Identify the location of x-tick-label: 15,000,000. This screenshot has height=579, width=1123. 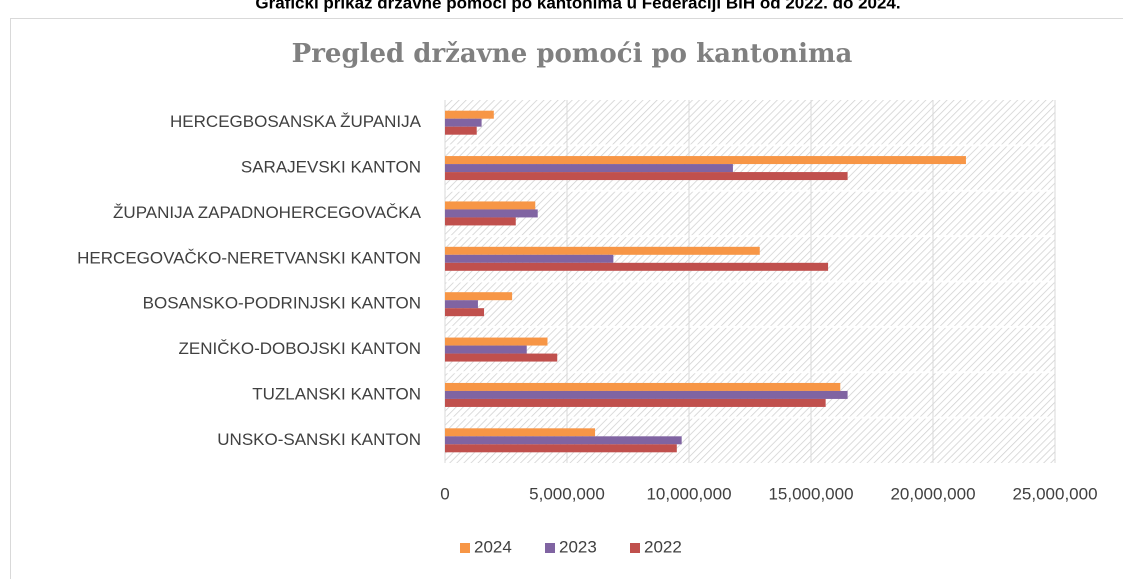
(810, 493).